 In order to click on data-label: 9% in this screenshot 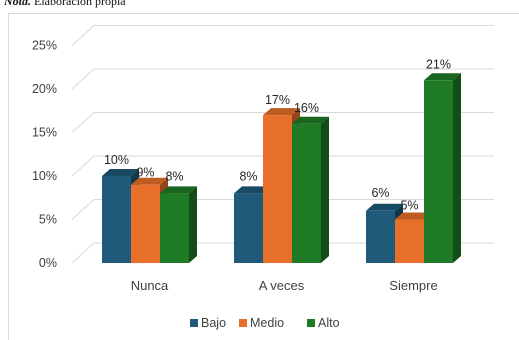, I will do `click(145, 173)`.